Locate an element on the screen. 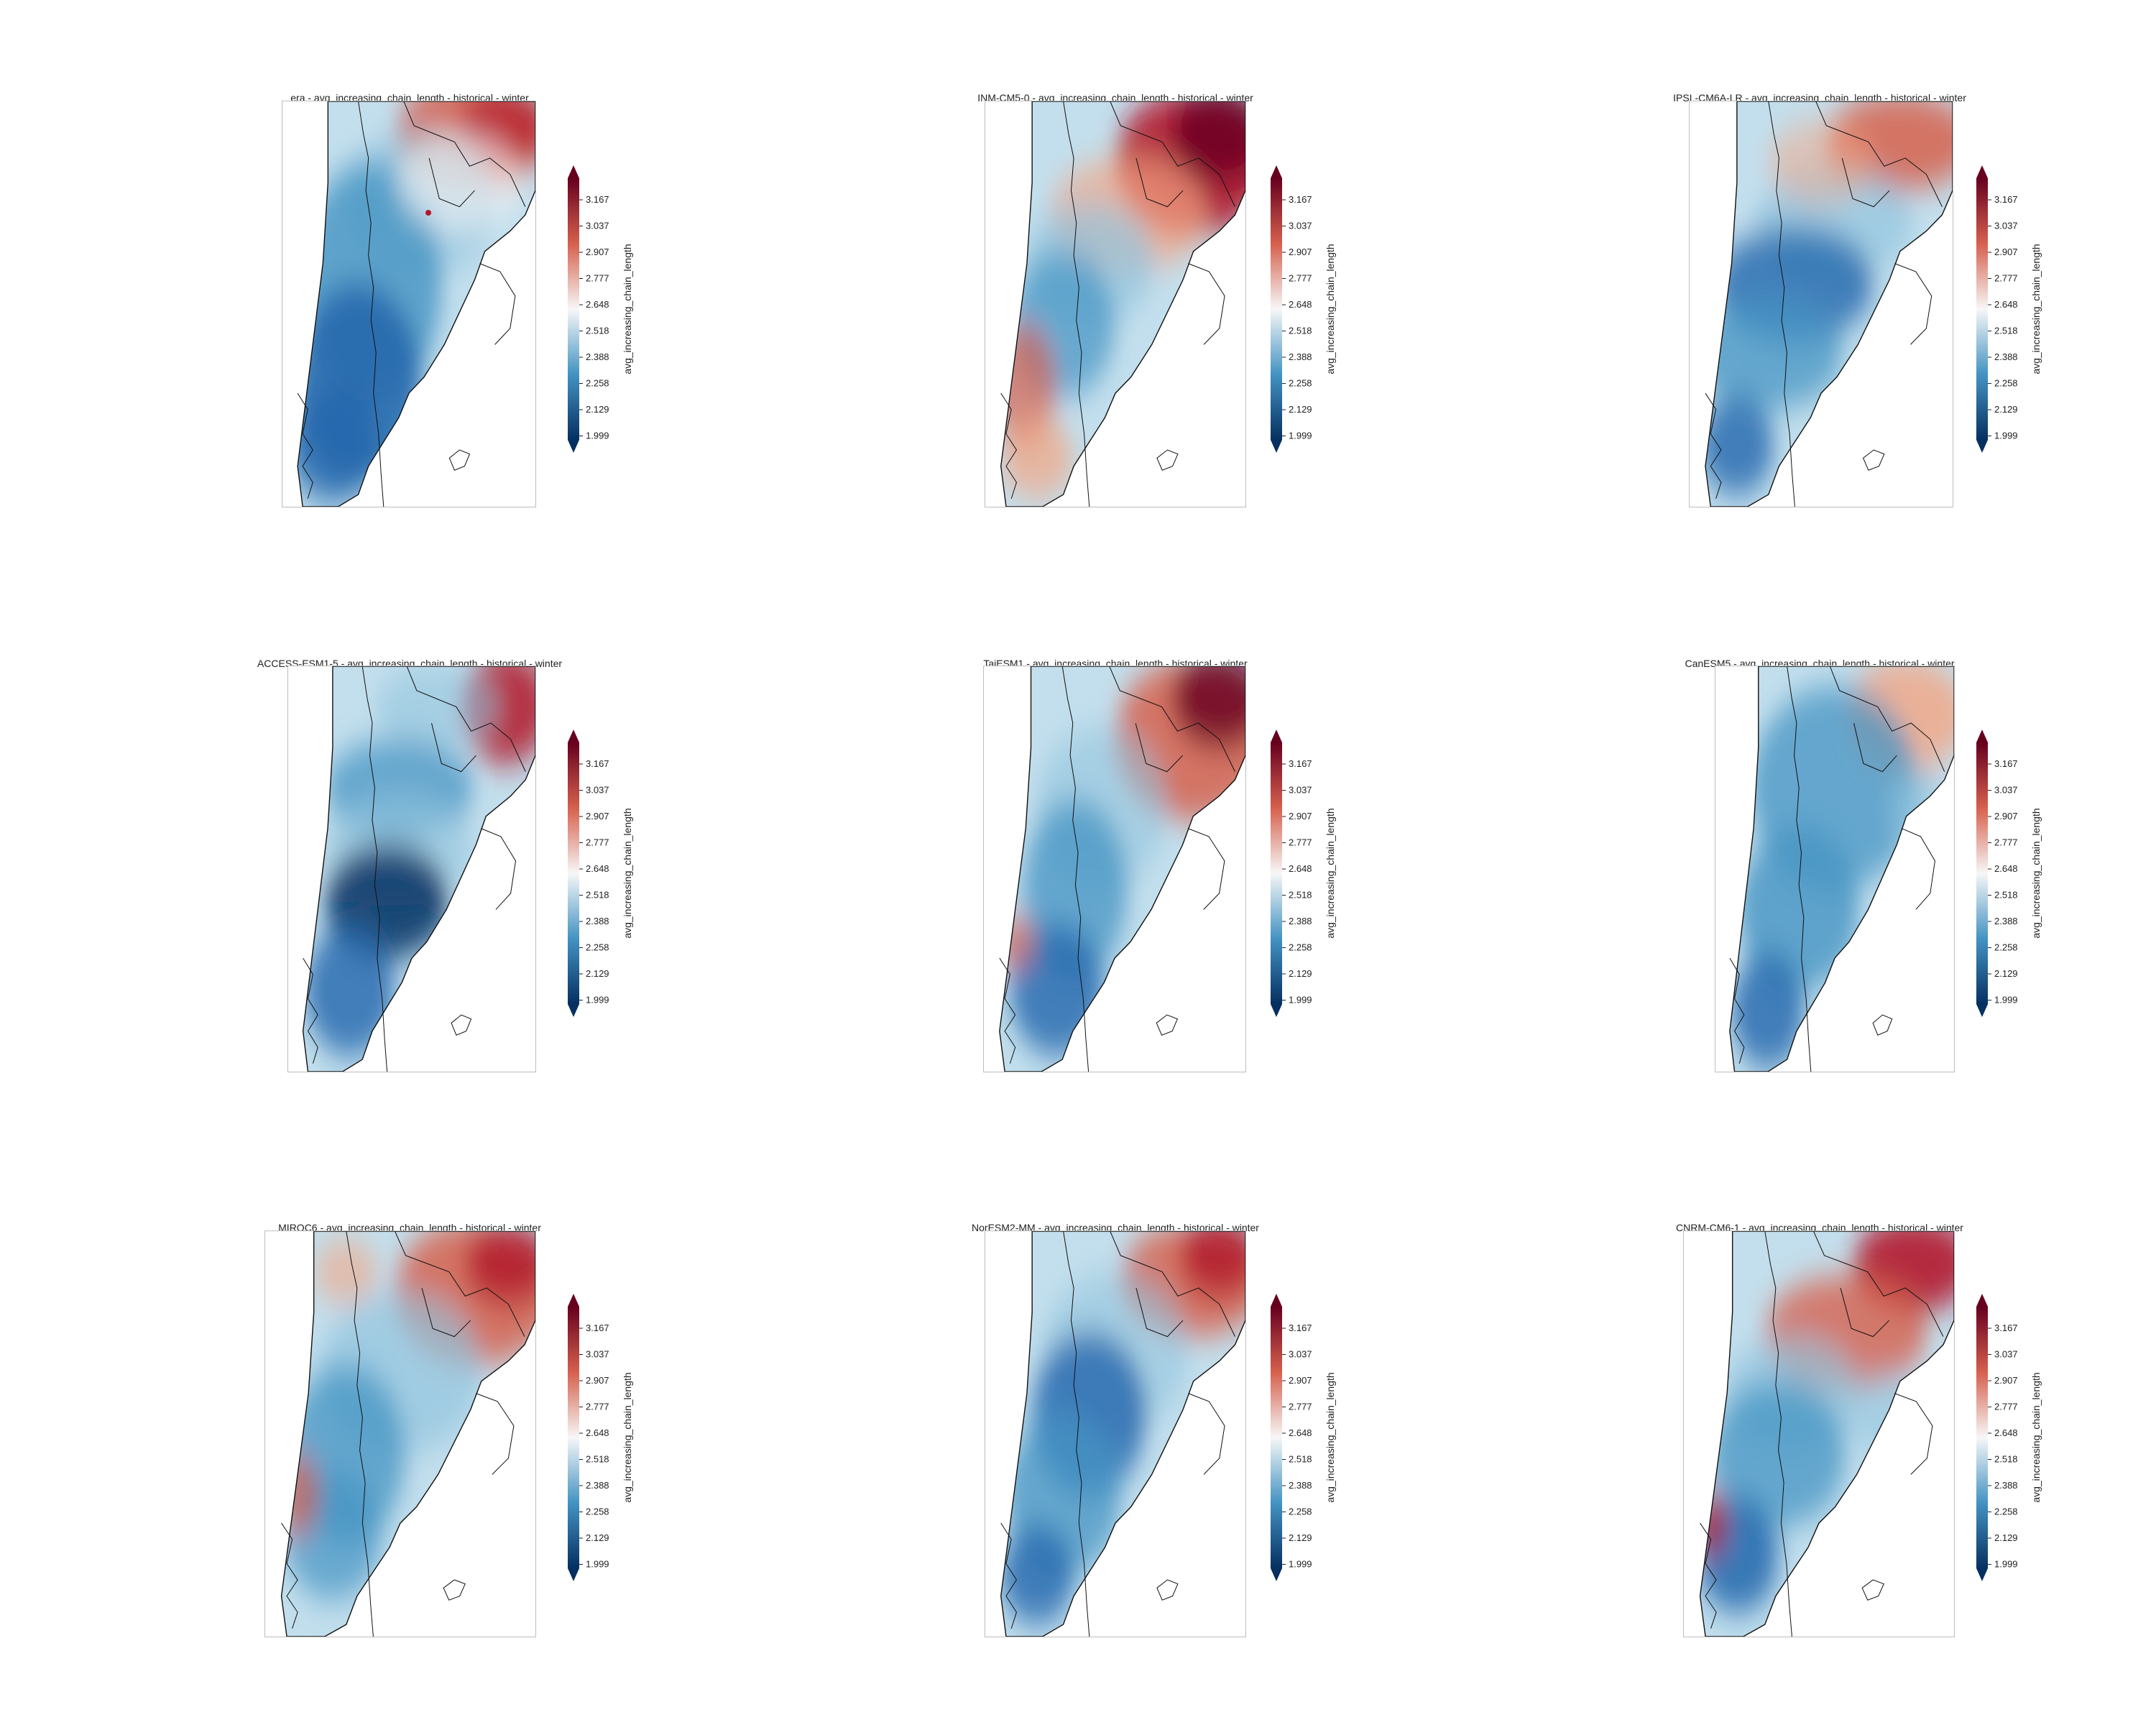  hotspot-marker is located at coordinates (428, 213).